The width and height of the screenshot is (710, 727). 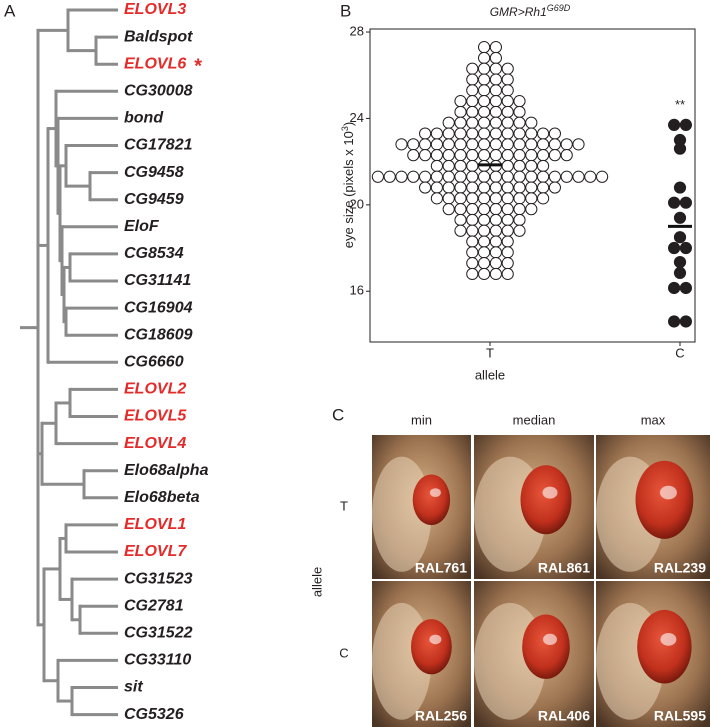 I want to click on leaf-label: CG9458, so click(x=154, y=172).